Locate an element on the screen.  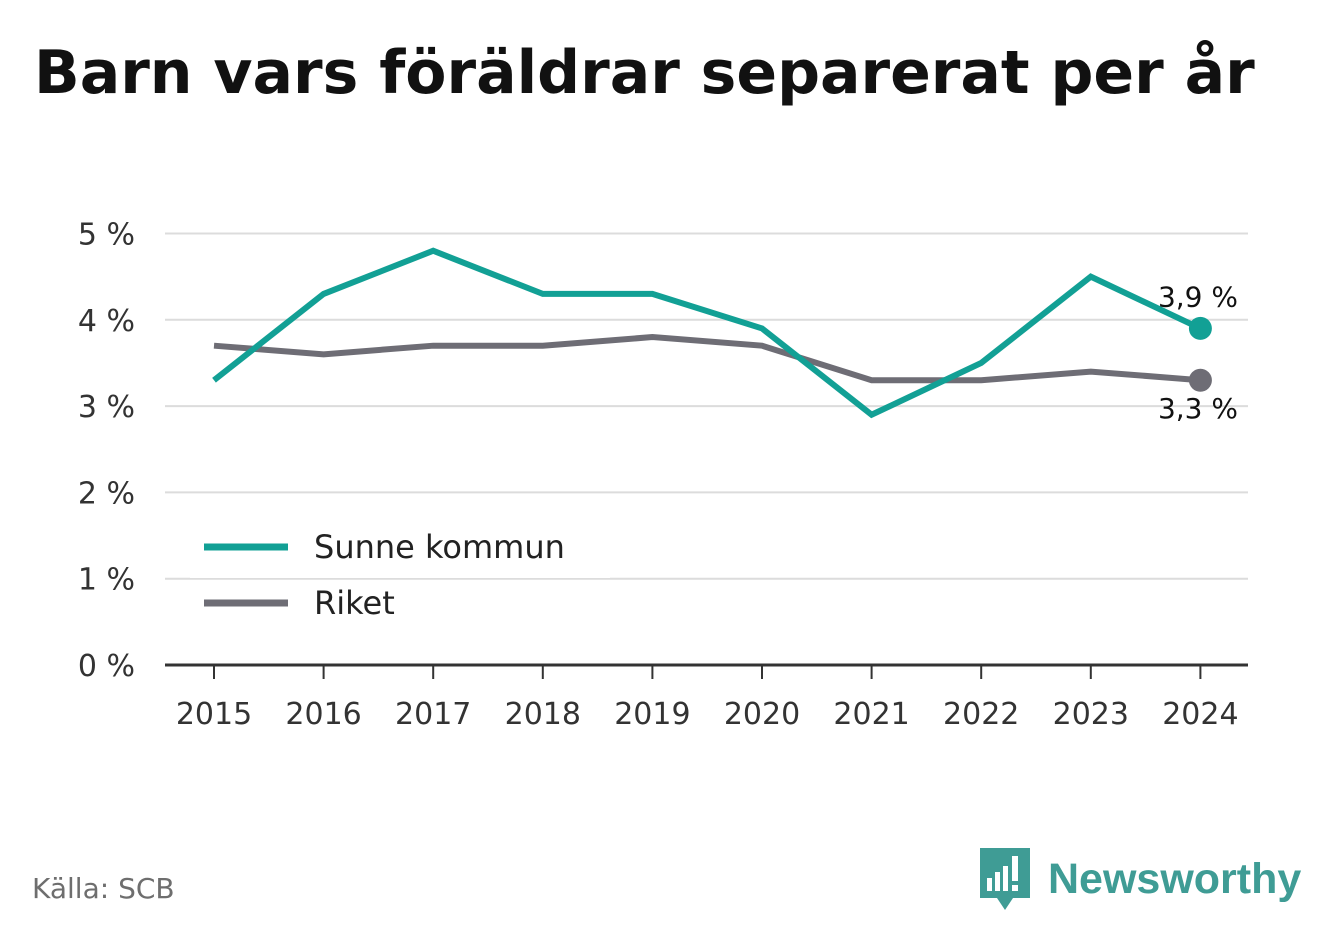
end-value-label: 3,9 % is located at coordinates (1198, 296).